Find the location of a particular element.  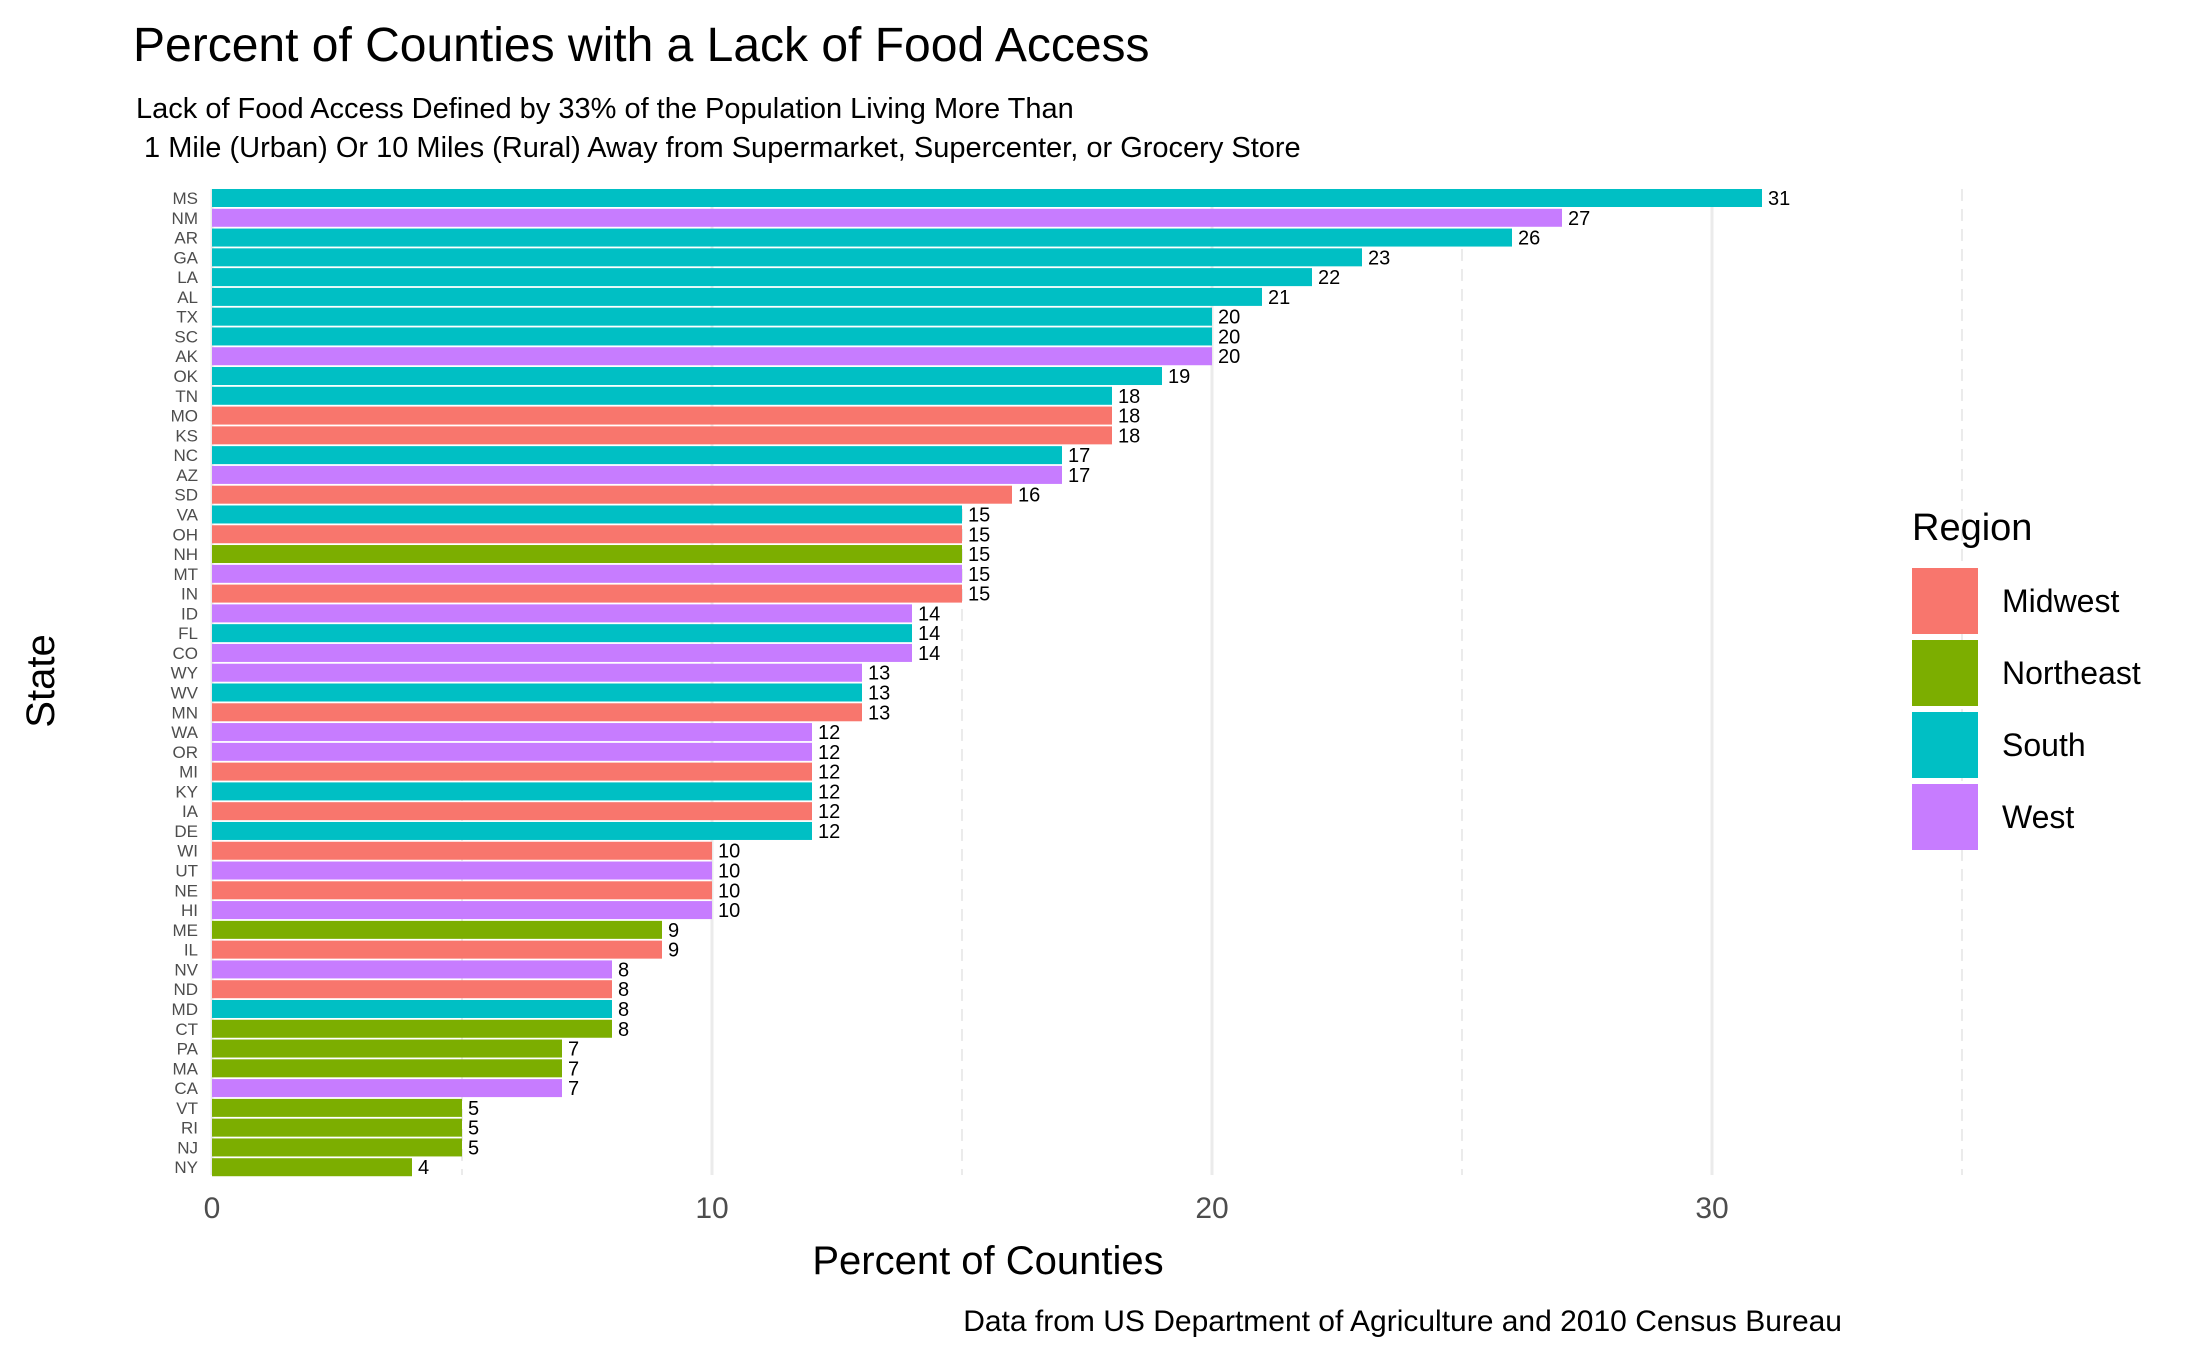

bar-wv is located at coordinates (537, 692).